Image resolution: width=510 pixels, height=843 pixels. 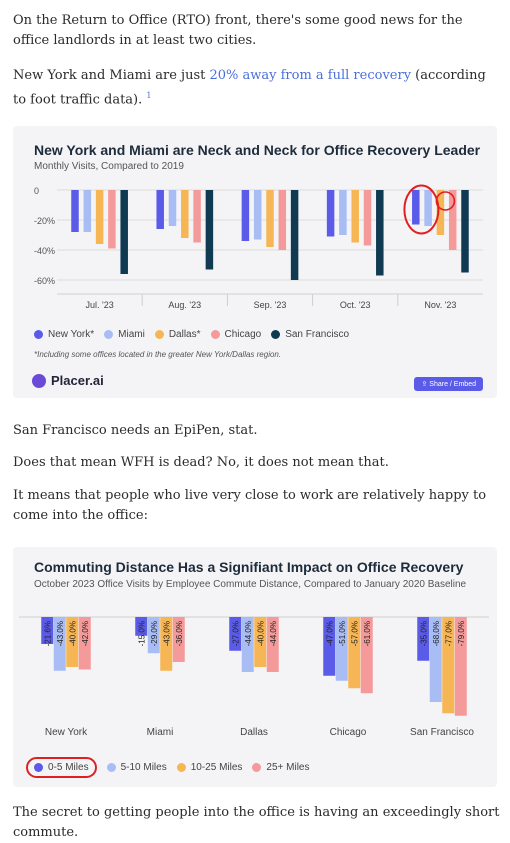 I want to click on chart1-subtitle: Monthly Visits, Compared to 2019, so click(x=109, y=166).